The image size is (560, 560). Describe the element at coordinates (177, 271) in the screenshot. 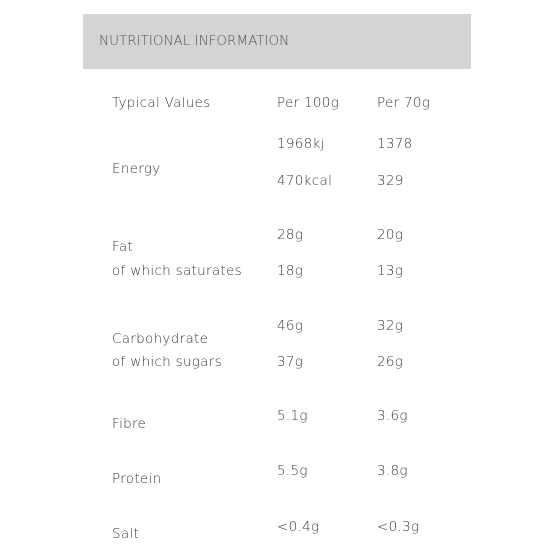

I see `row-label: of which saturates` at that location.